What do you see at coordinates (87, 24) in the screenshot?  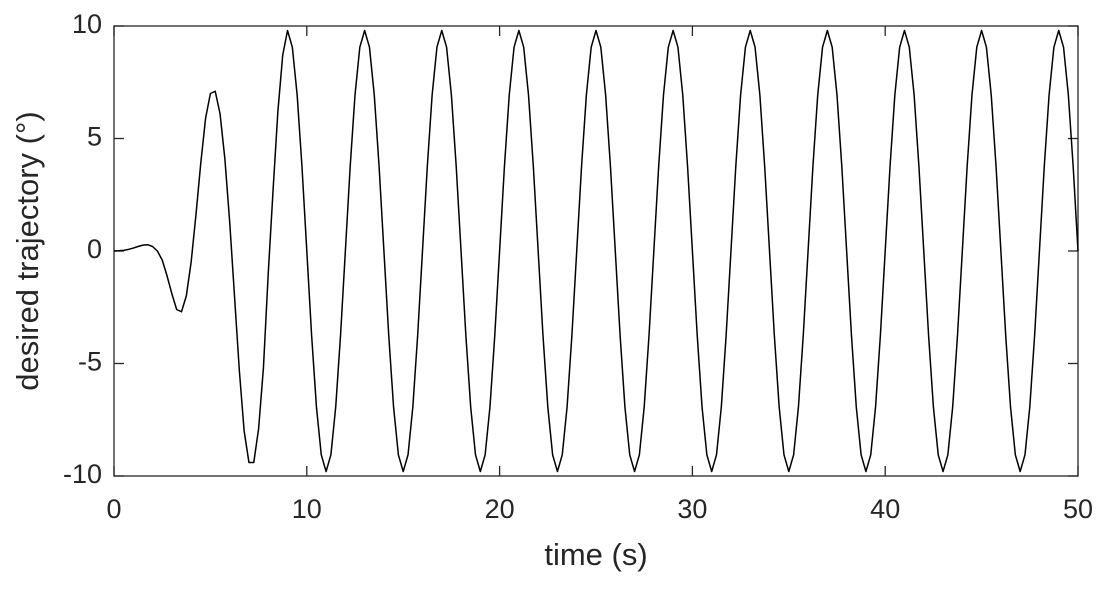 I see `y-tick-label: 10` at bounding box center [87, 24].